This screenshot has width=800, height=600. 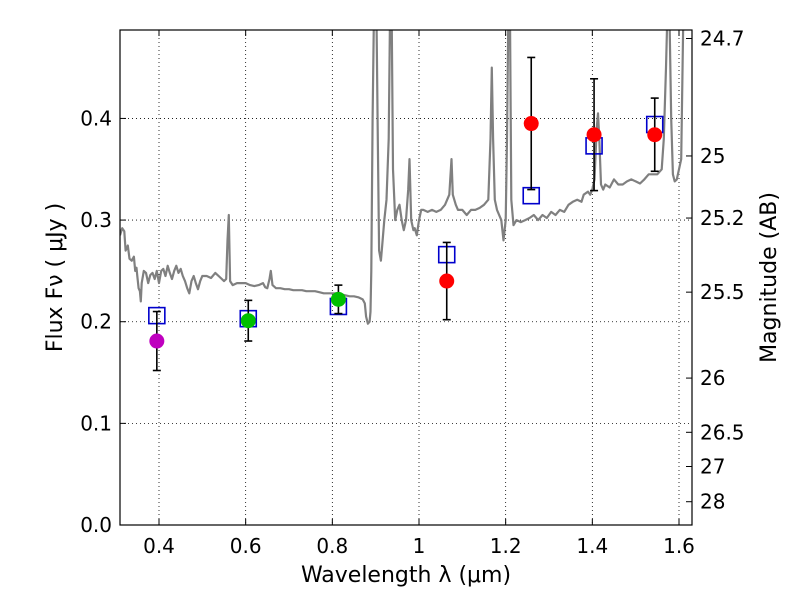 I want to click on x-tick-label: 0.4, so click(x=159, y=546).